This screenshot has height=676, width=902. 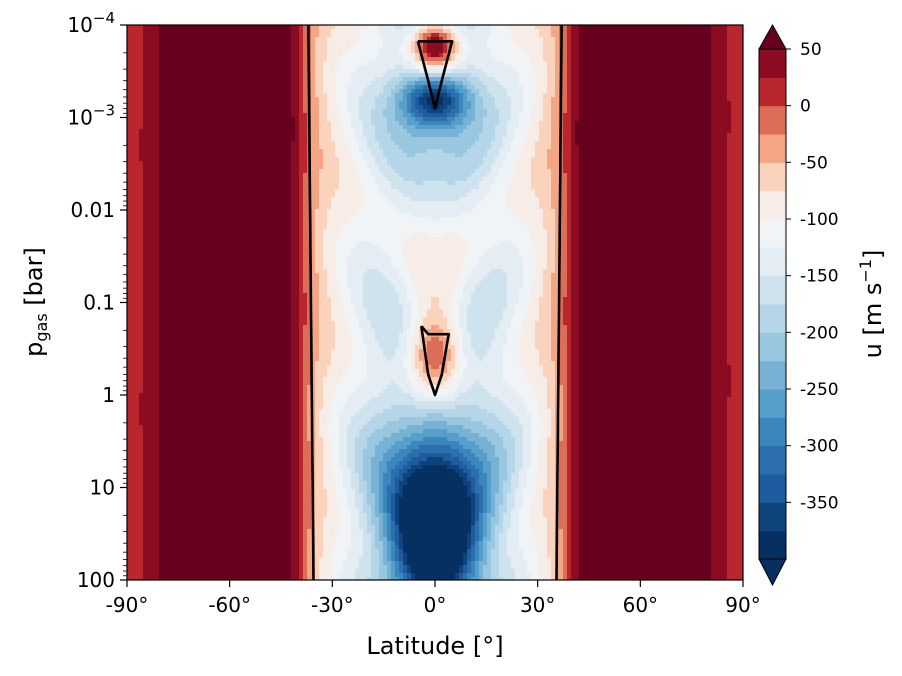 What do you see at coordinates (871, 304) in the screenshot?
I see `colorbar-label: u [m s−1]` at bounding box center [871, 304].